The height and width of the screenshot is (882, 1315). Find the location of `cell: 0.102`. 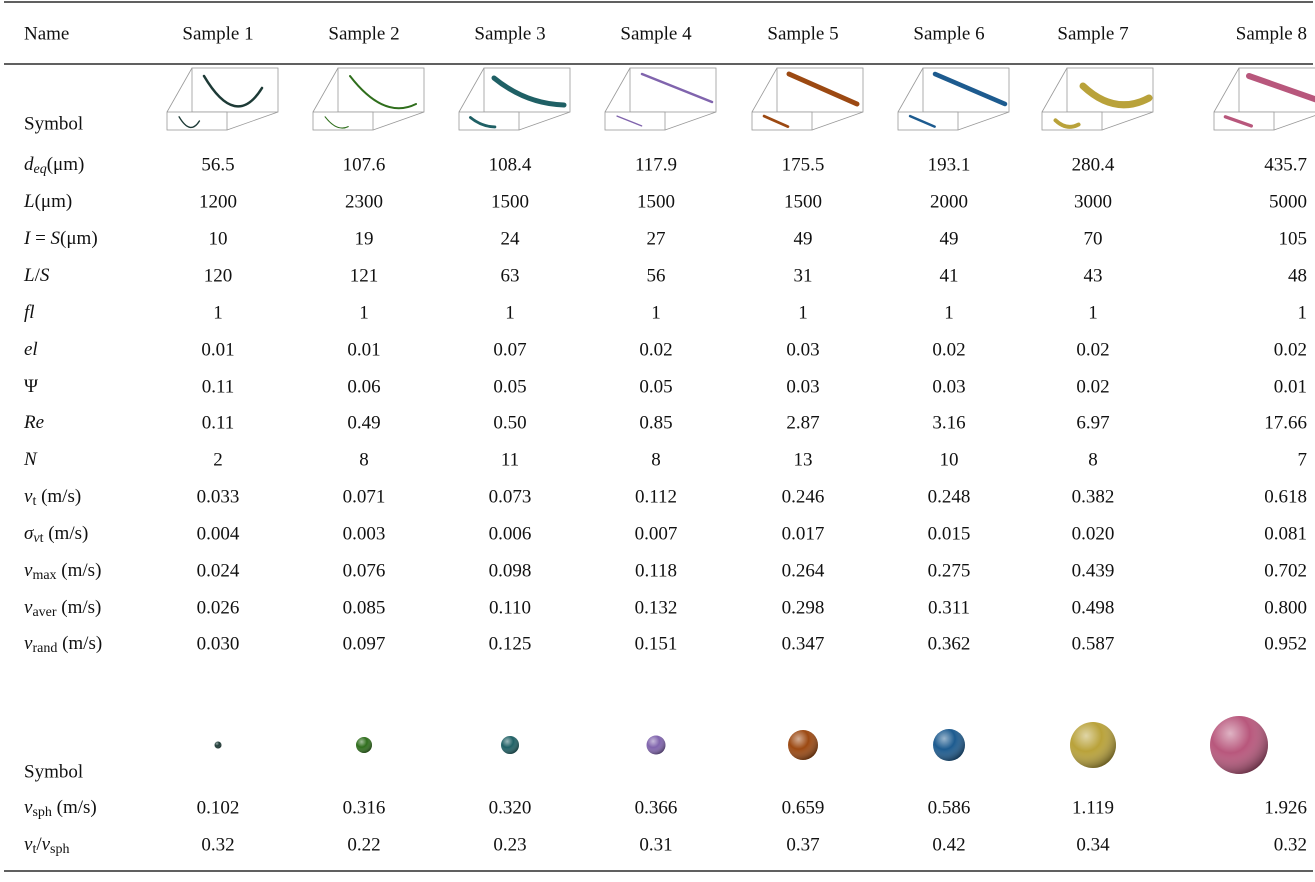

cell: 0.102 is located at coordinates (218, 807).